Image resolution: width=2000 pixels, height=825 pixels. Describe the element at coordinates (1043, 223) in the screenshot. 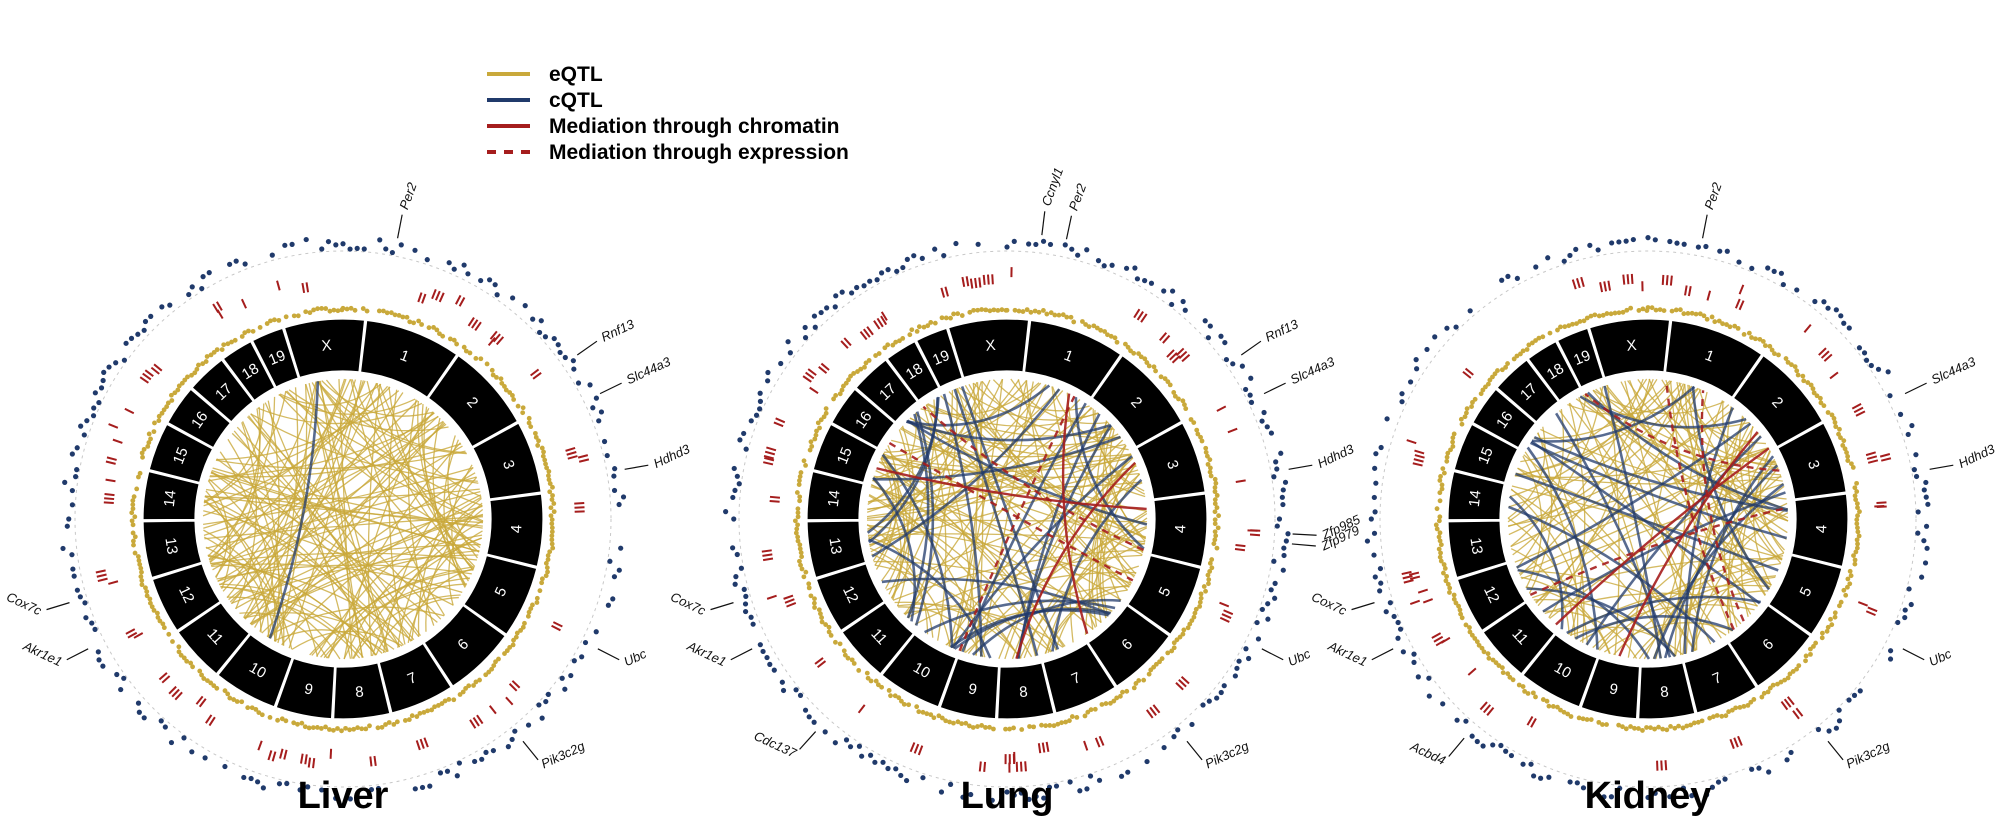

I see `gene-leader-line` at that location.